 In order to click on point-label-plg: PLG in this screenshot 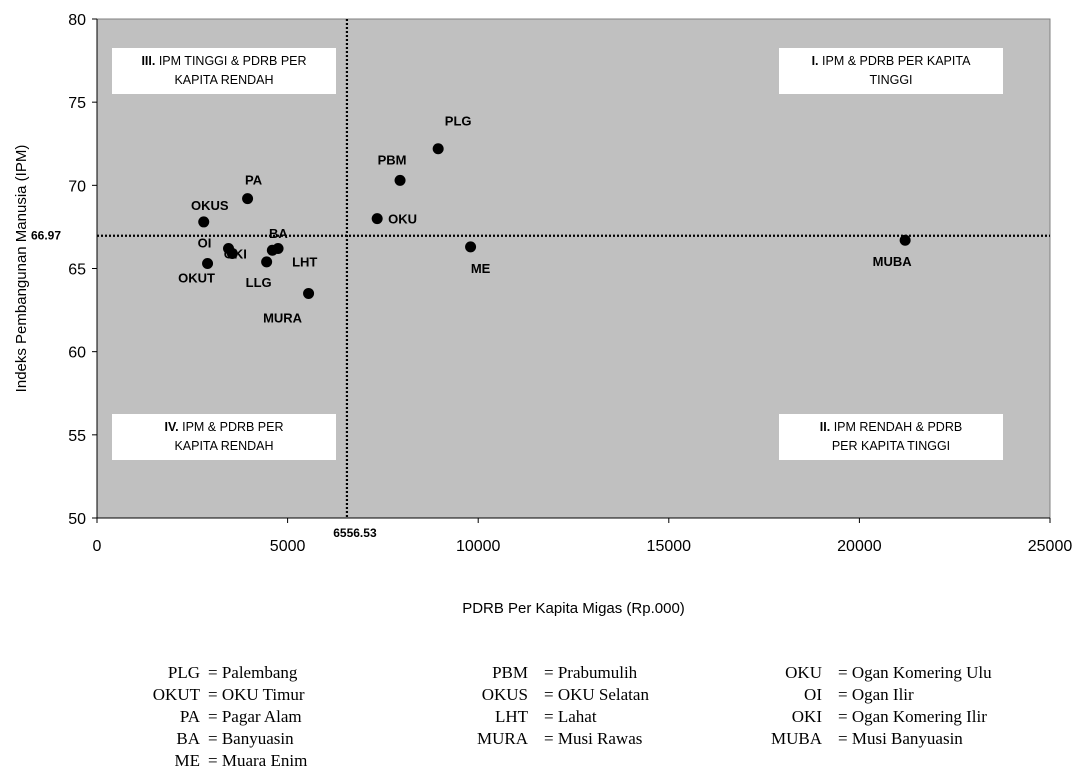, I will do `click(458, 121)`.